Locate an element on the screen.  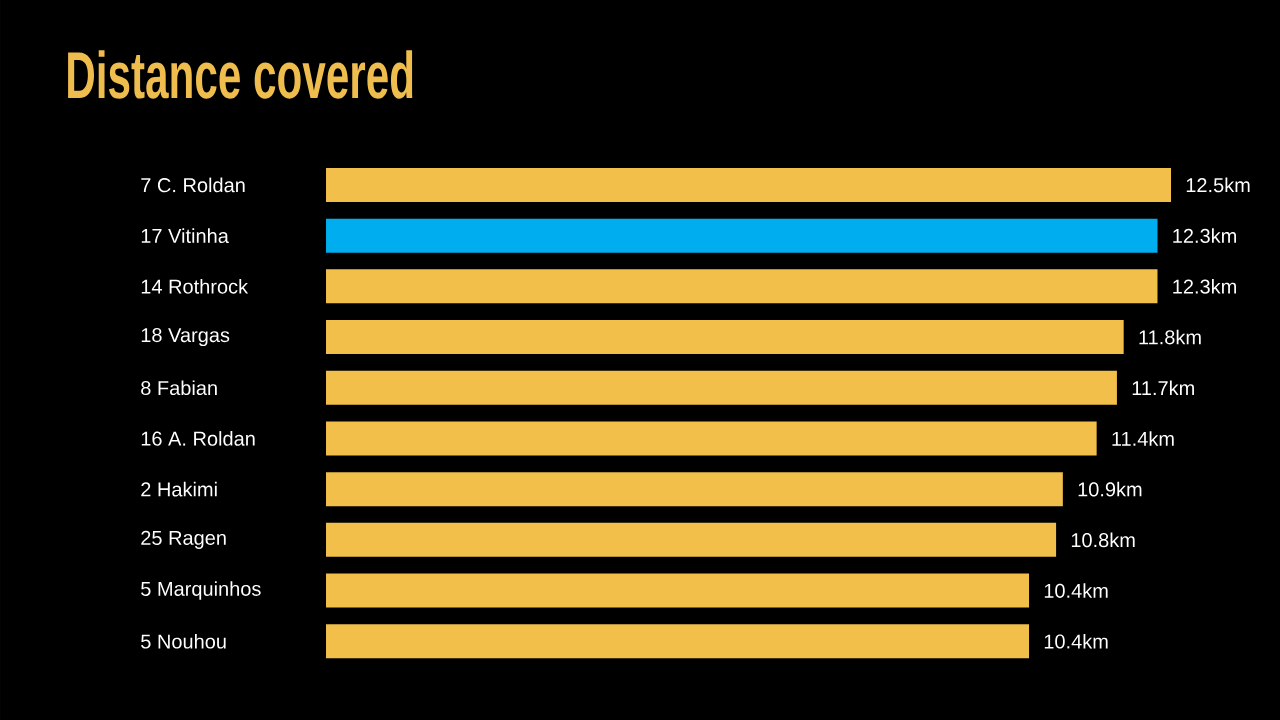
y-tick-label: 2 Hakimi is located at coordinates (179, 489).